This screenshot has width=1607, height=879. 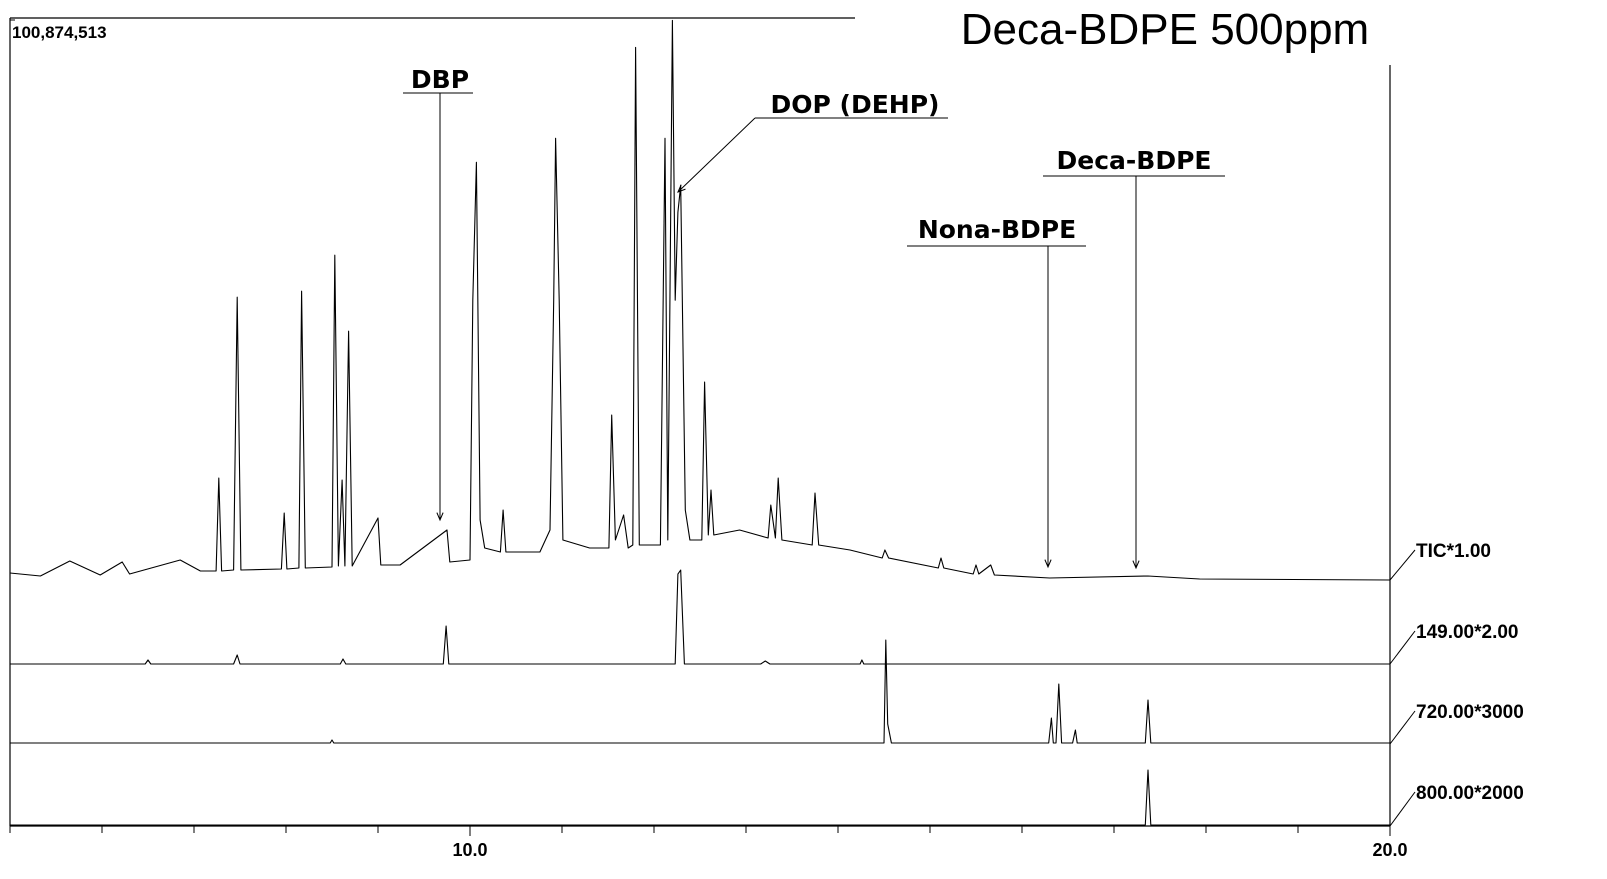 What do you see at coordinates (997, 229) in the screenshot?
I see `annotation: Nona-BDPE` at bounding box center [997, 229].